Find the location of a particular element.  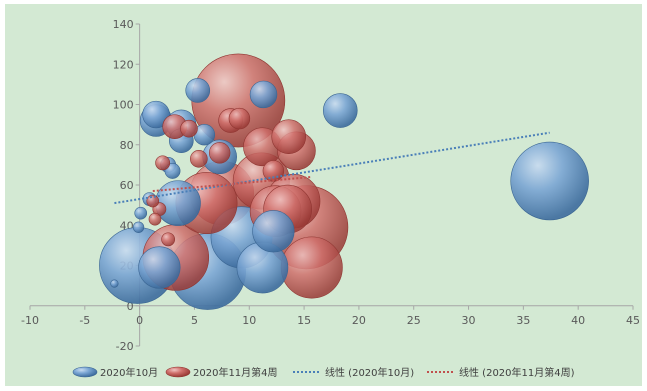

x-tick-label: 20 is located at coordinates (359, 320).